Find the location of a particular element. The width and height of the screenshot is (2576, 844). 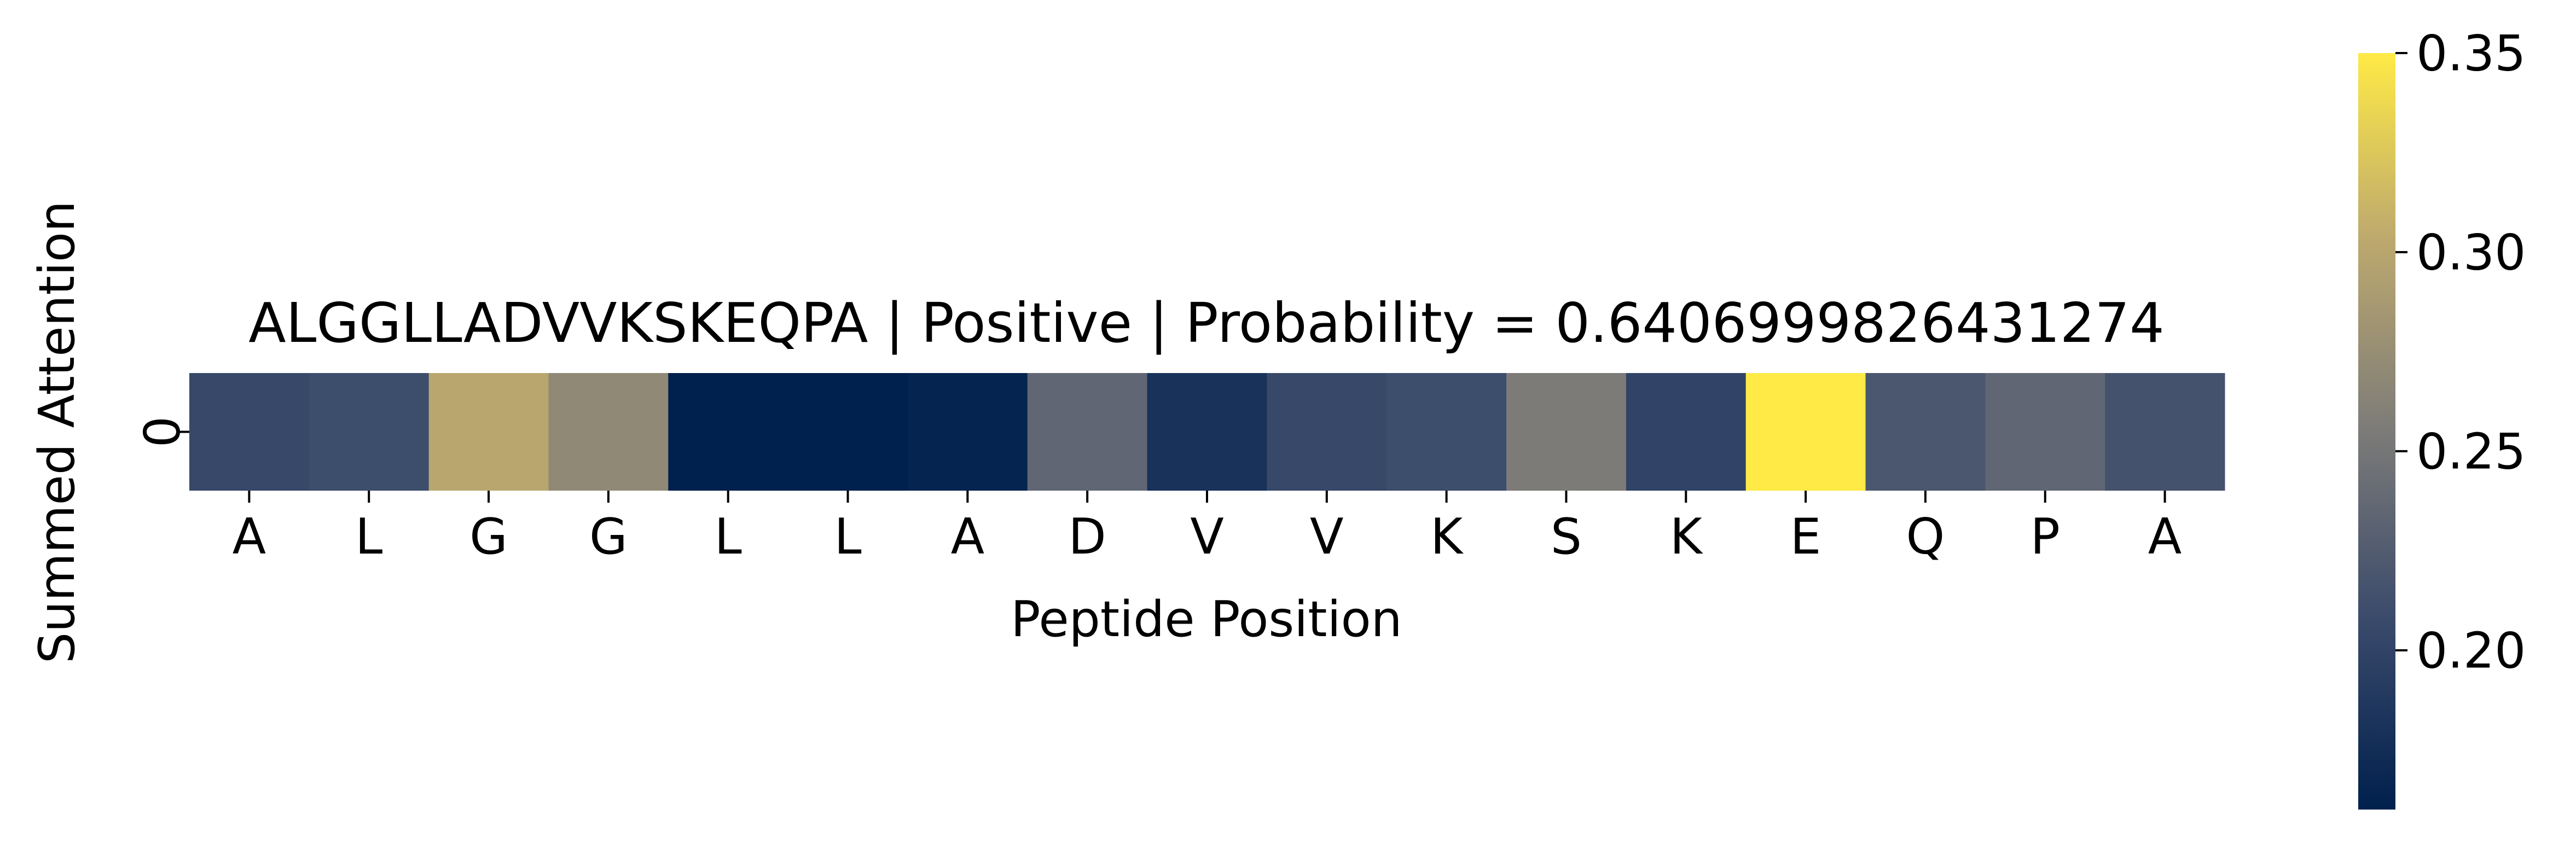

colorbar-gradient is located at coordinates (2377, 431).